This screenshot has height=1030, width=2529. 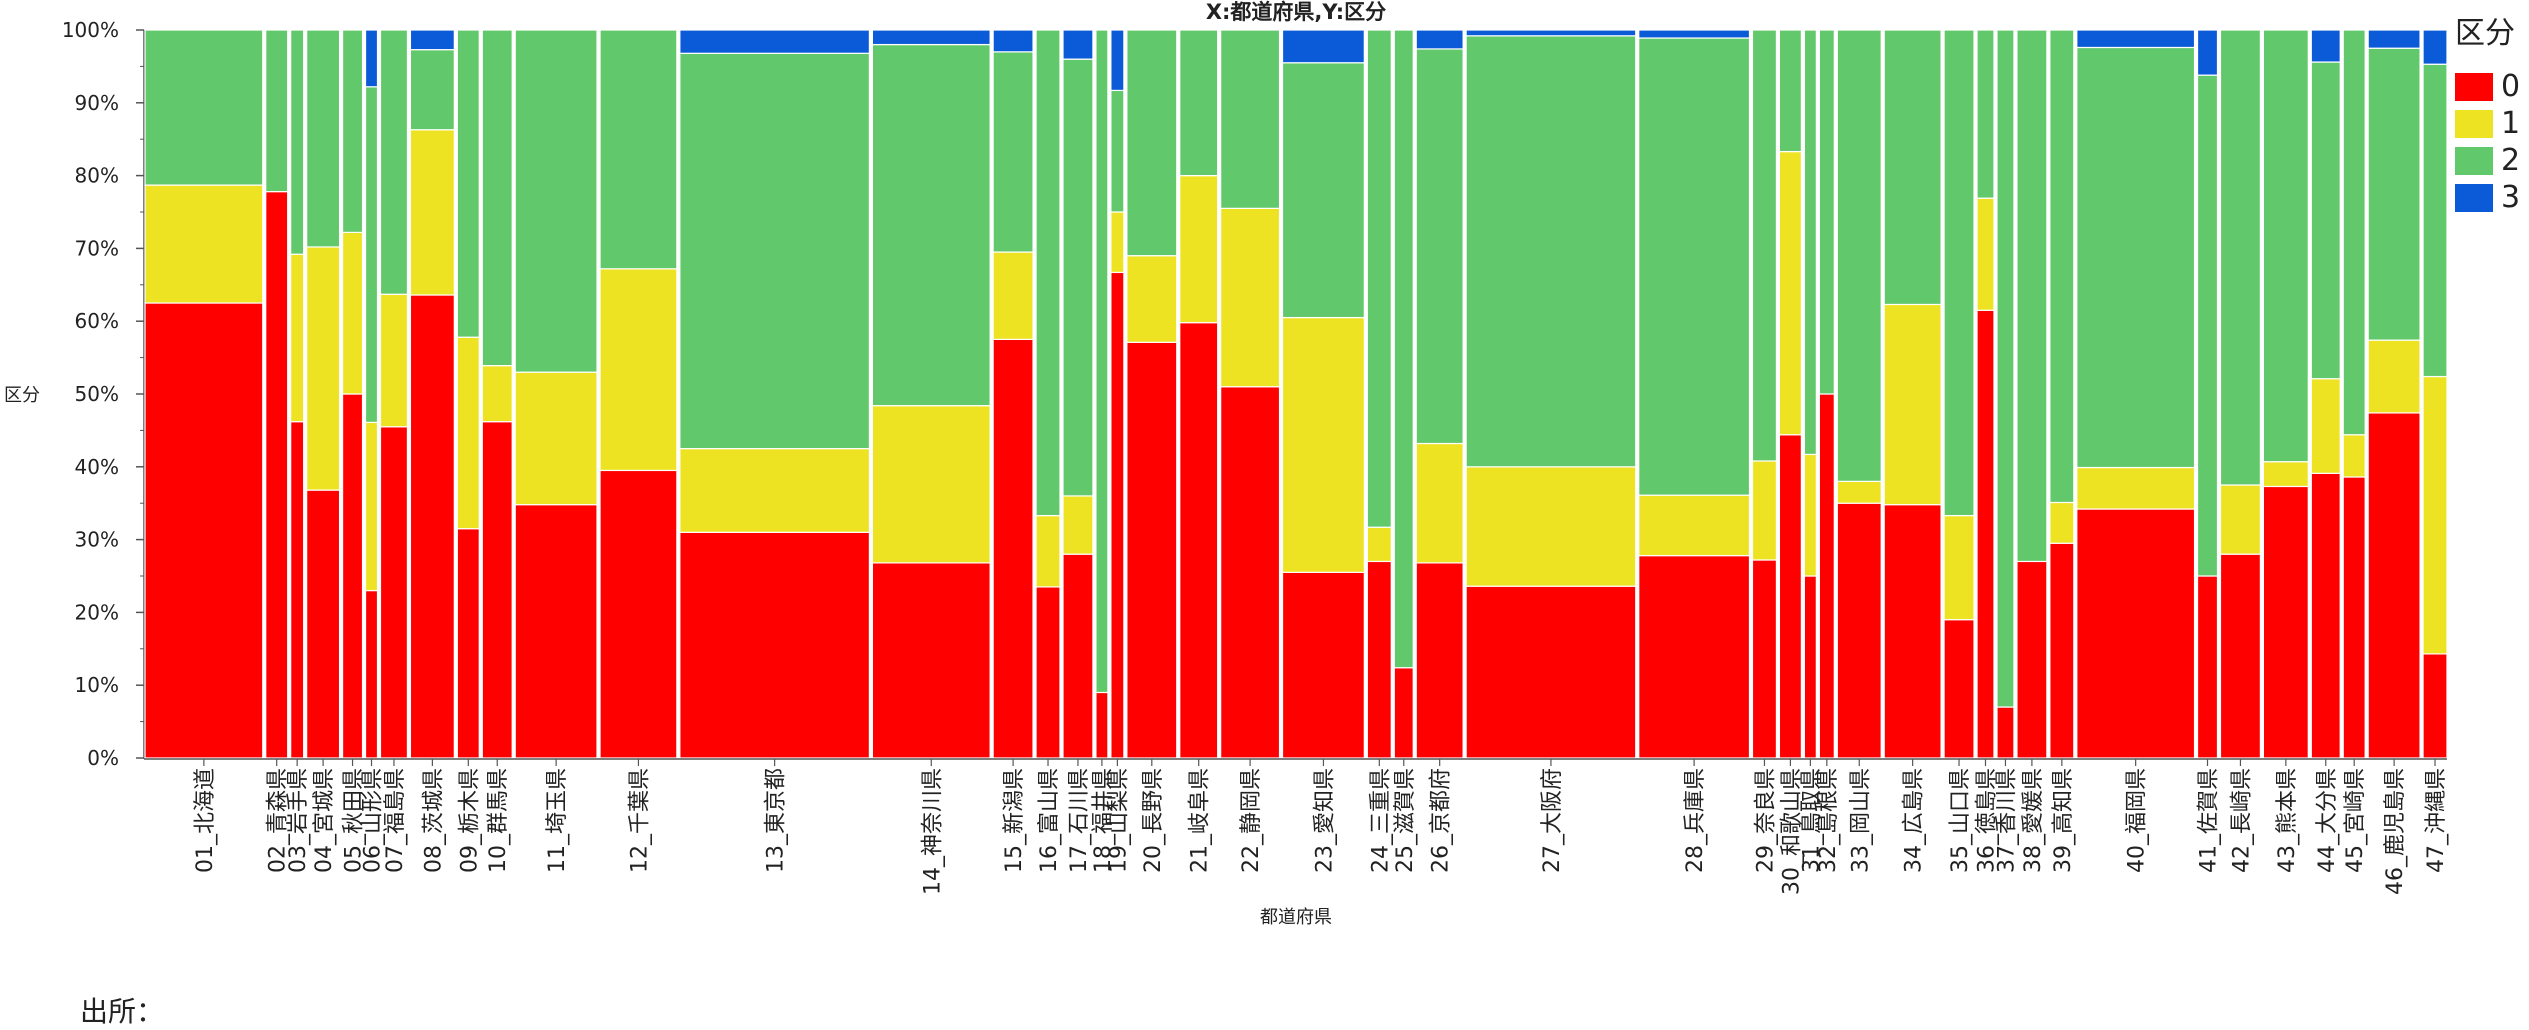 What do you see at coordinates (297, 590) in the screenshot?
I see `bar-segment-03_岩手県-0` at bounding box center [297, 590].